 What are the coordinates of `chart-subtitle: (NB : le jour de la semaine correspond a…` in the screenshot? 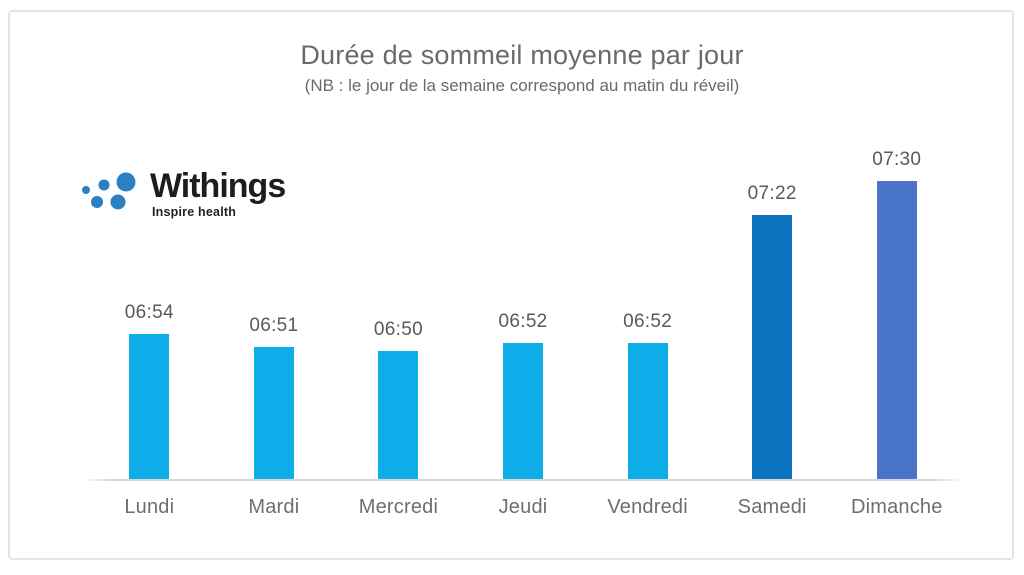 It's located at (522, 85).